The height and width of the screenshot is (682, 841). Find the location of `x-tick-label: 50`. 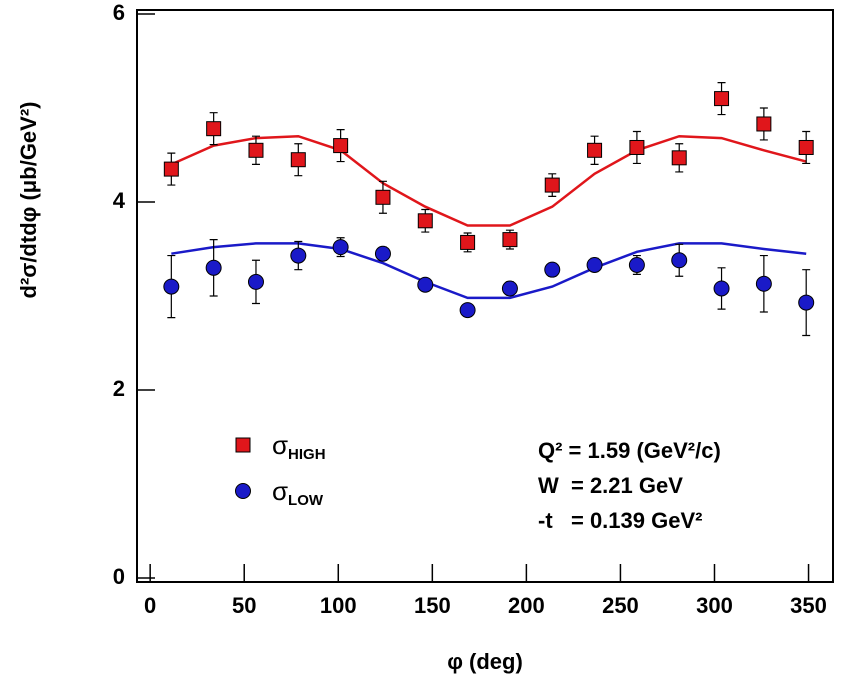

x-tick-label: 50 is located at coordinates (244, 605).